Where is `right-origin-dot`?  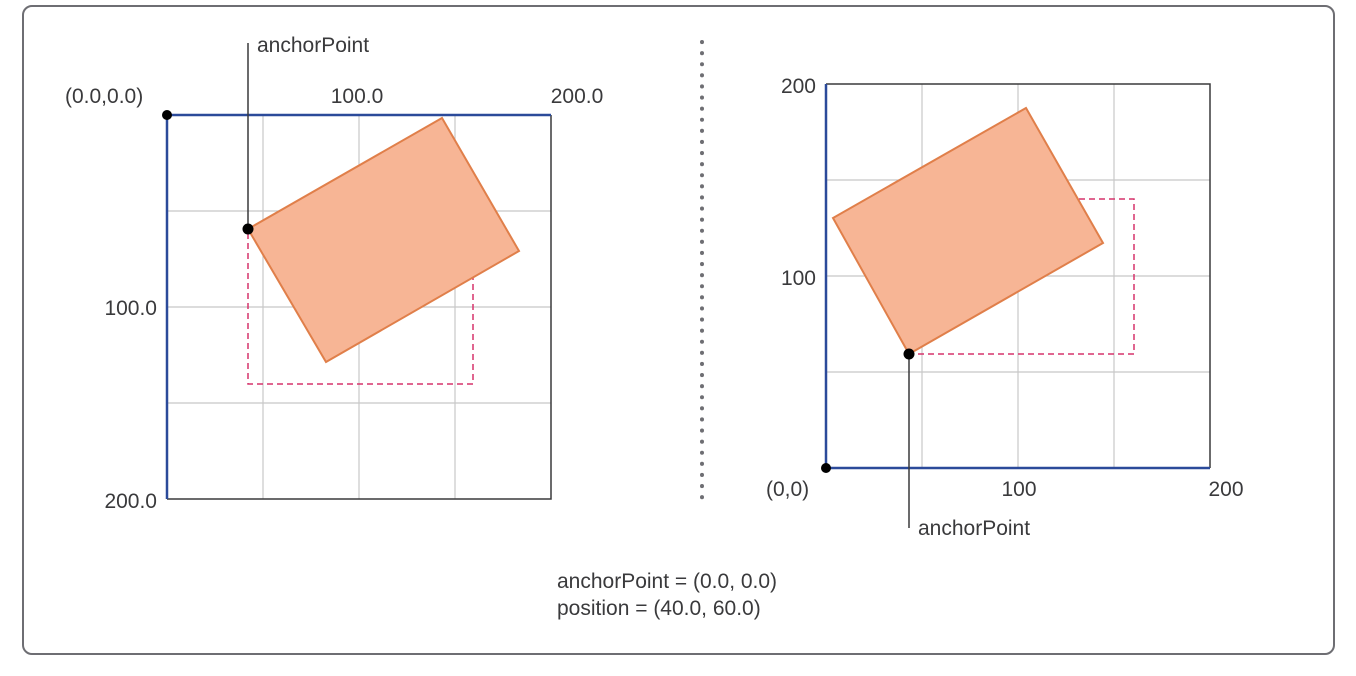
right-origin-dot is located at coordinates (826, 468).